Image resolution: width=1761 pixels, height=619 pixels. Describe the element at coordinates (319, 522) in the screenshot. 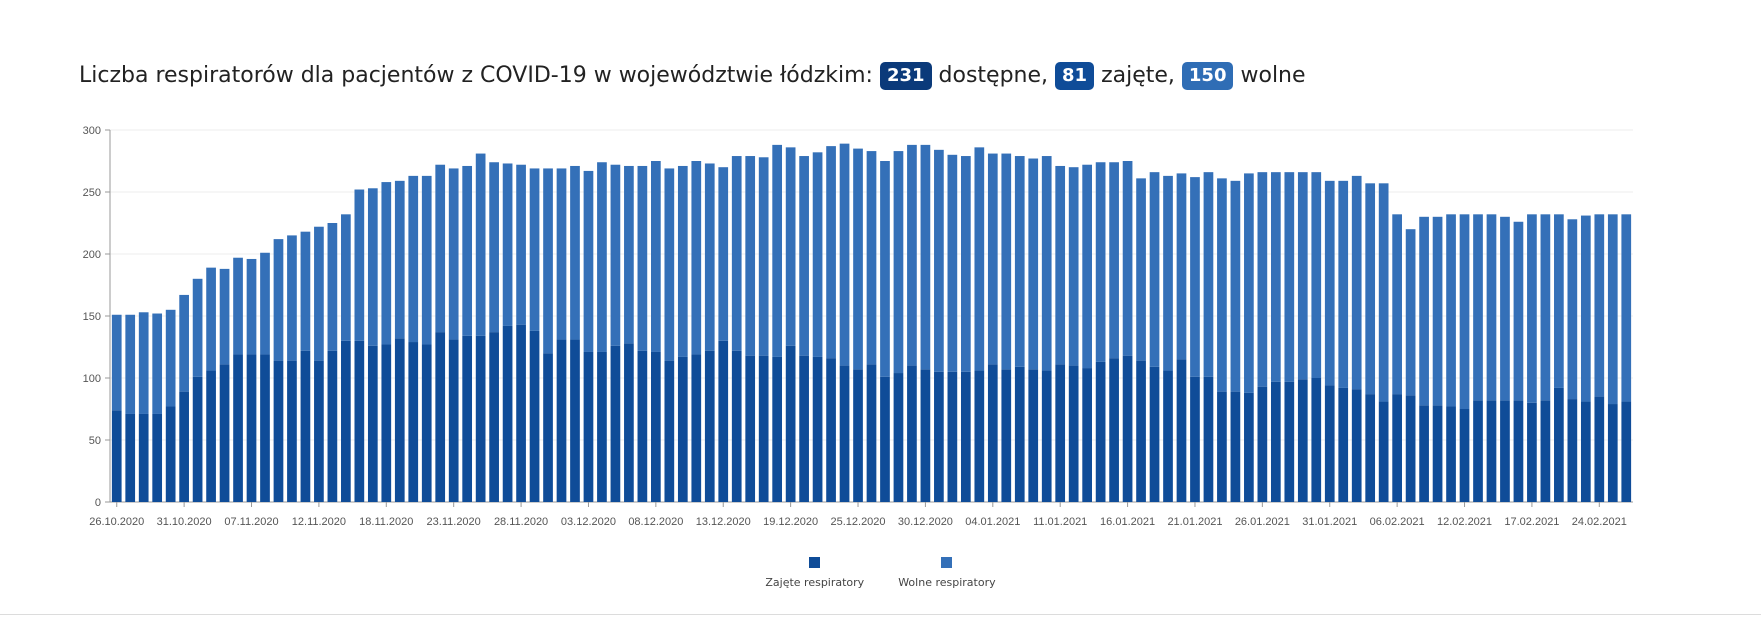

I see `x-tick-label: 12.11.2020` at that location.